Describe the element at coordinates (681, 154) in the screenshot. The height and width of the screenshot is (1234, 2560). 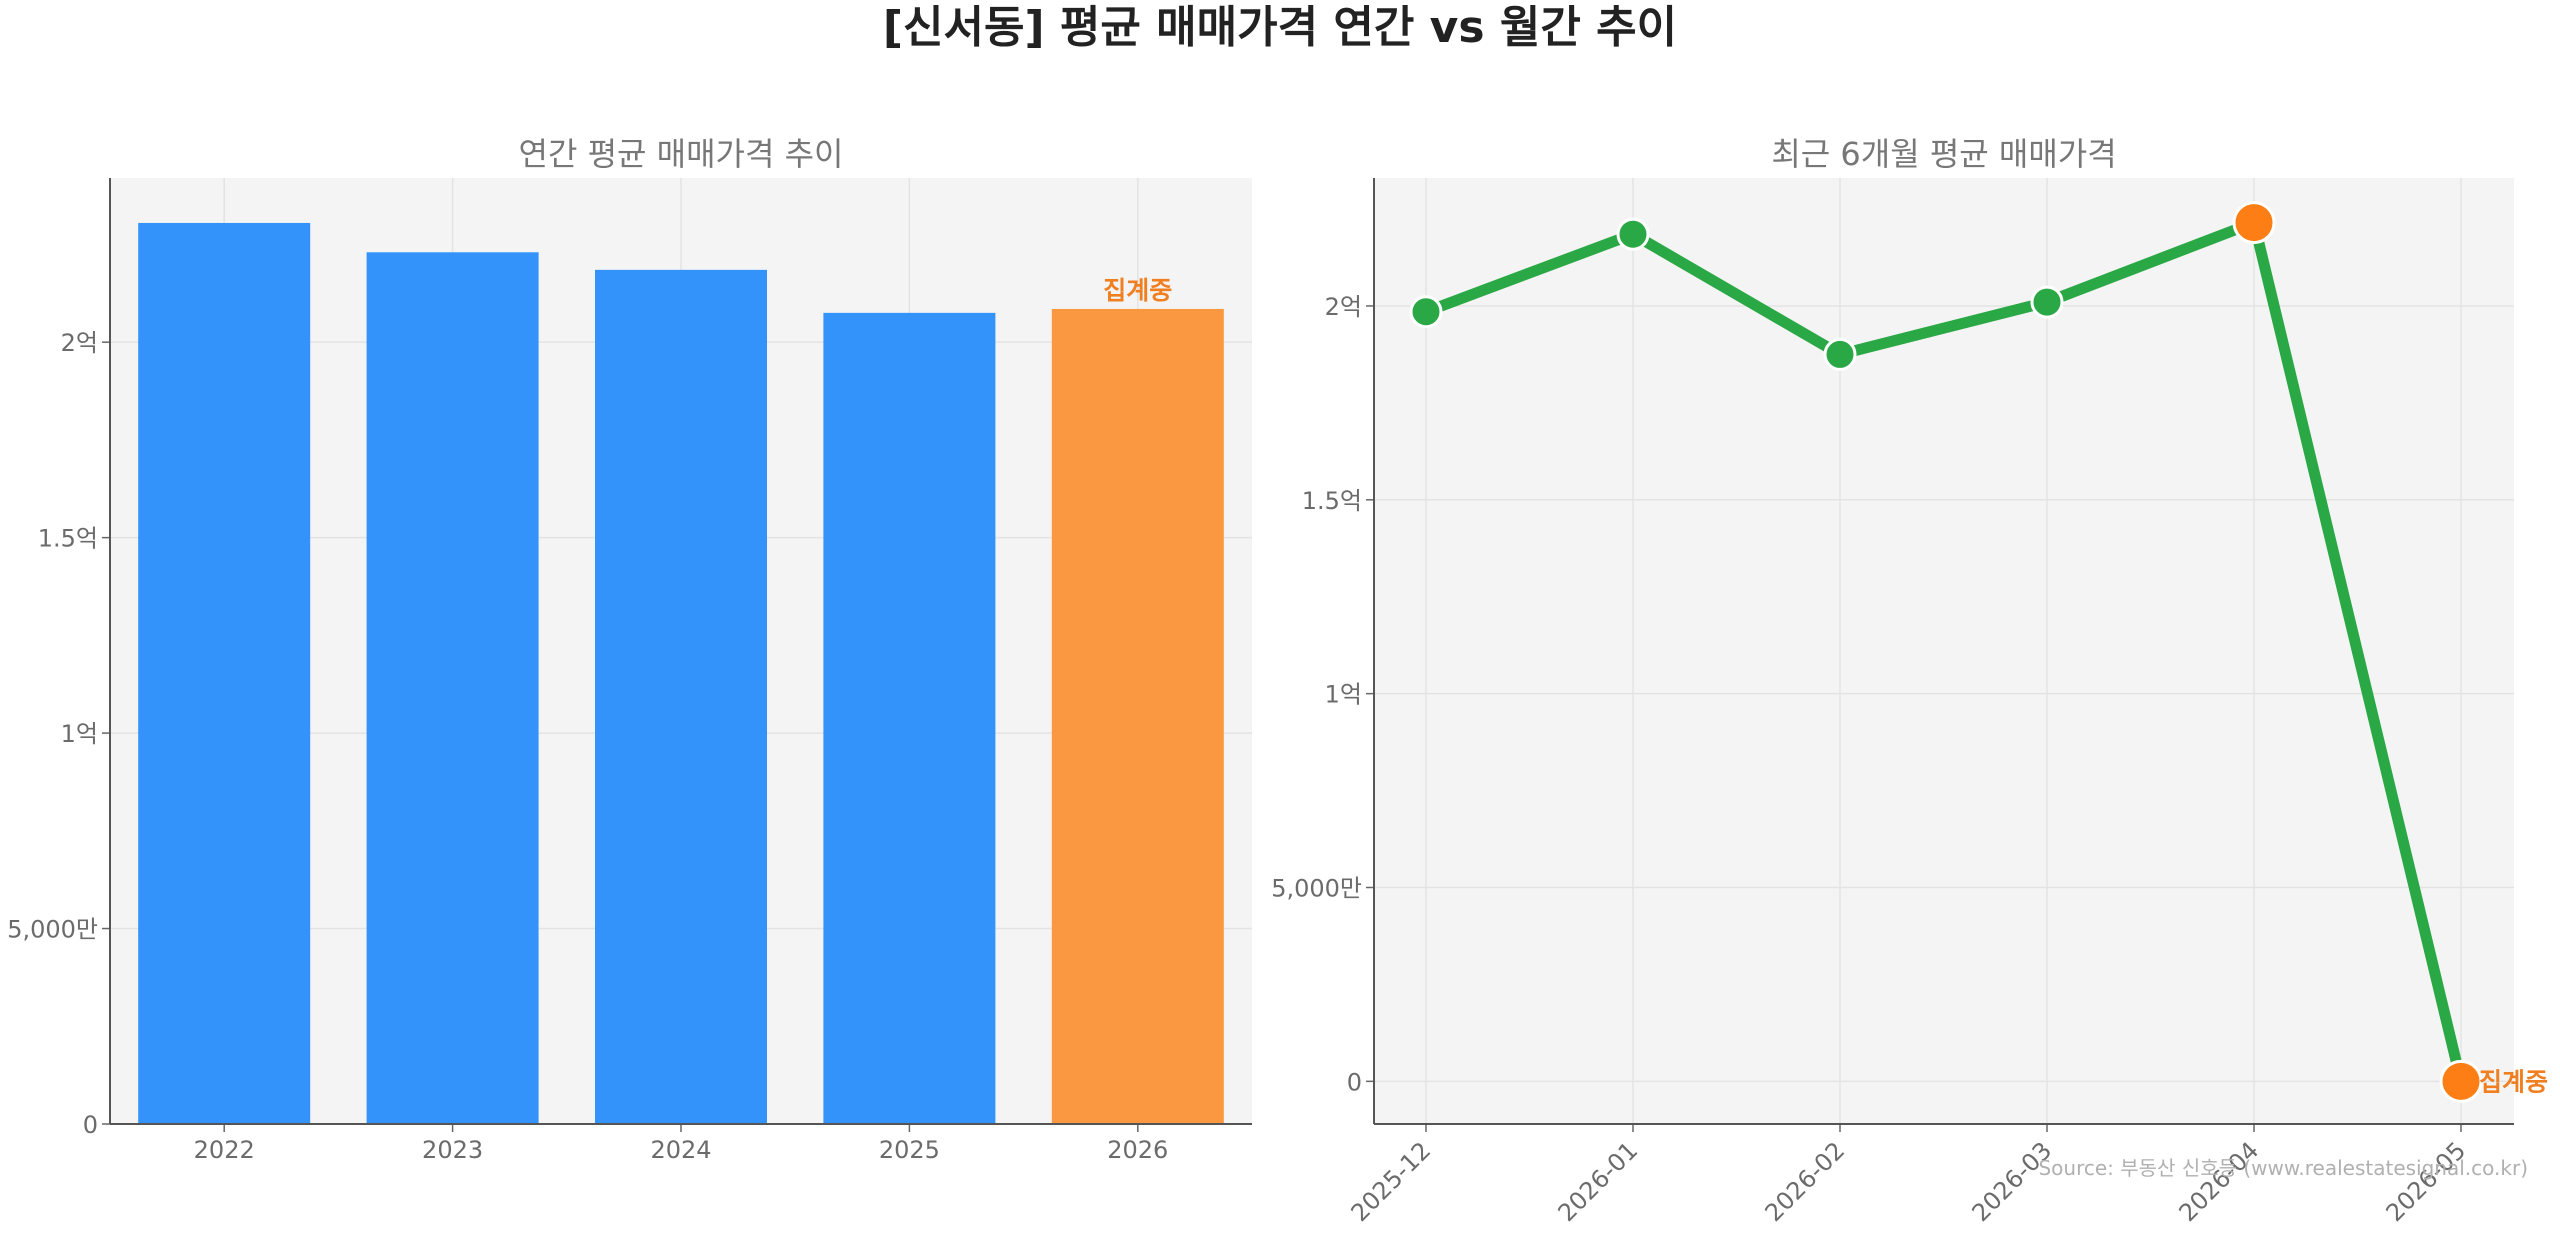
I see `chart-title: 연간 평균 매매가격 추이` at that location.